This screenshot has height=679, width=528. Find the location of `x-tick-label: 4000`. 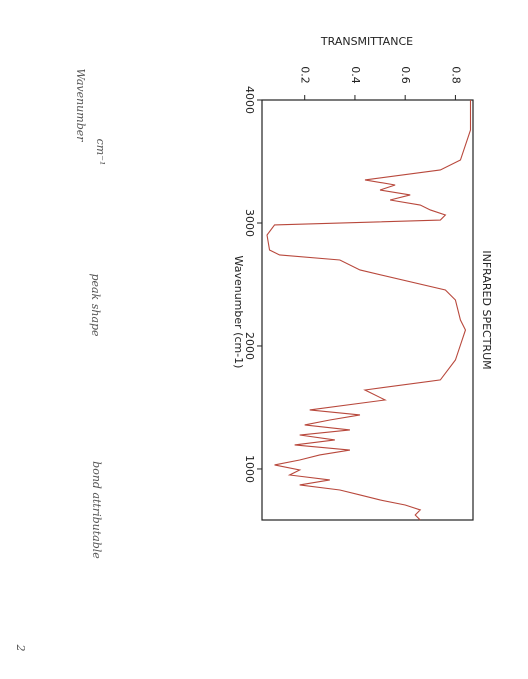

x-tick-label: 4000 is located at coordinates (249, 100).